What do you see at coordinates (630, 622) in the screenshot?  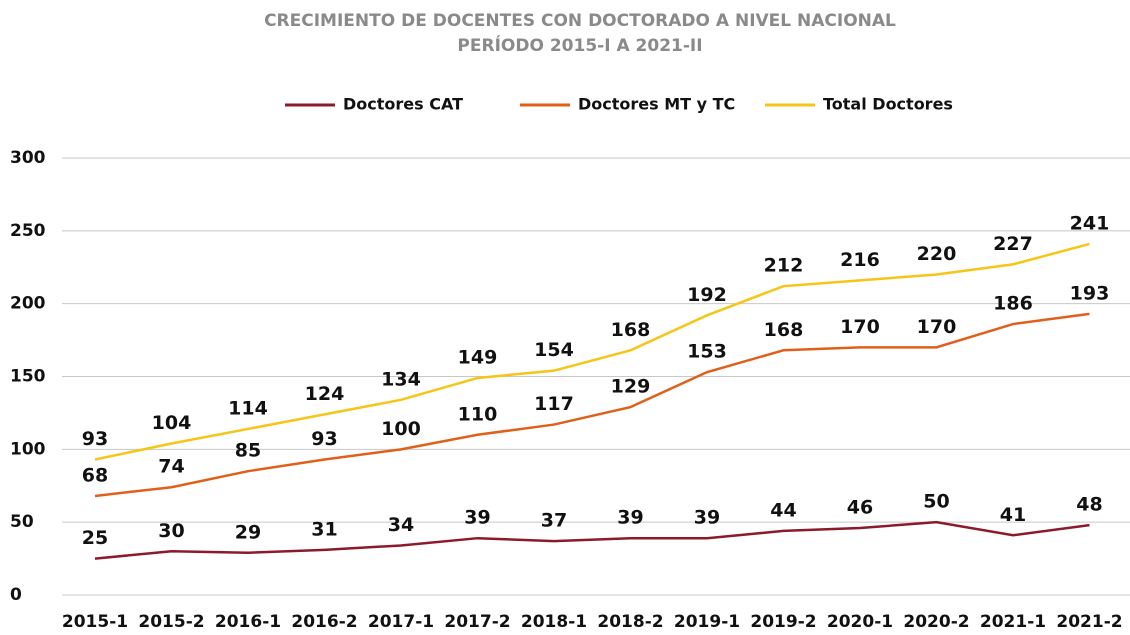 I see `x-tick-label: 2018-2` at bounding box center [630, 622].